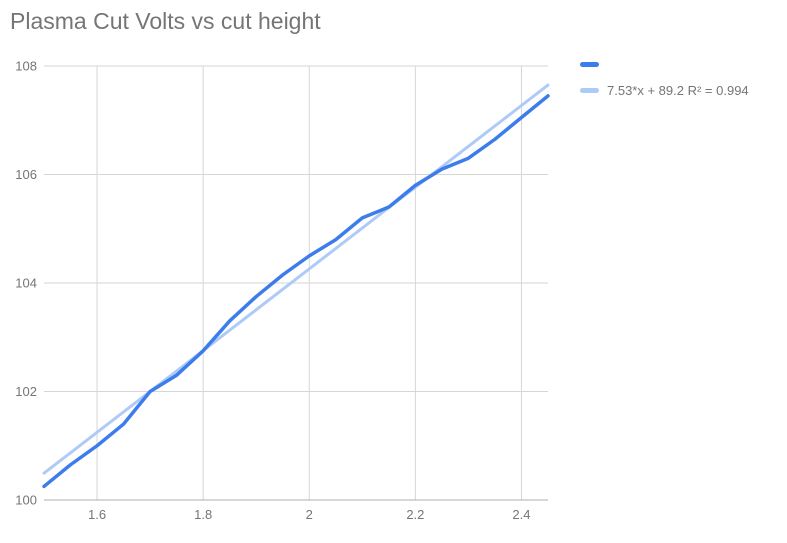 The image size is (787, 543). I want to click on trendline-equation-label: 7.53*x + 89.2 R² = 0.994, so click(678, 90).